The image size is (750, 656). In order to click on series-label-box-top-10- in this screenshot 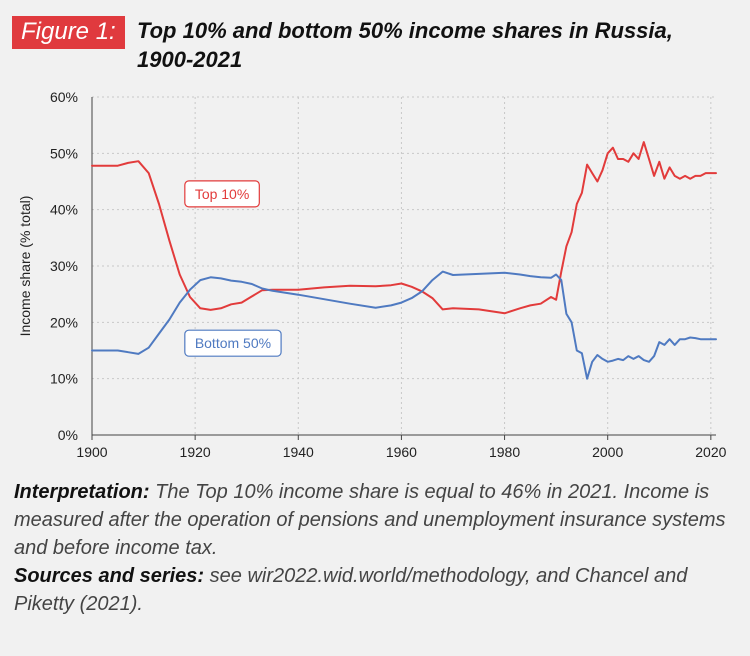, I will do `click(222, 194)`.